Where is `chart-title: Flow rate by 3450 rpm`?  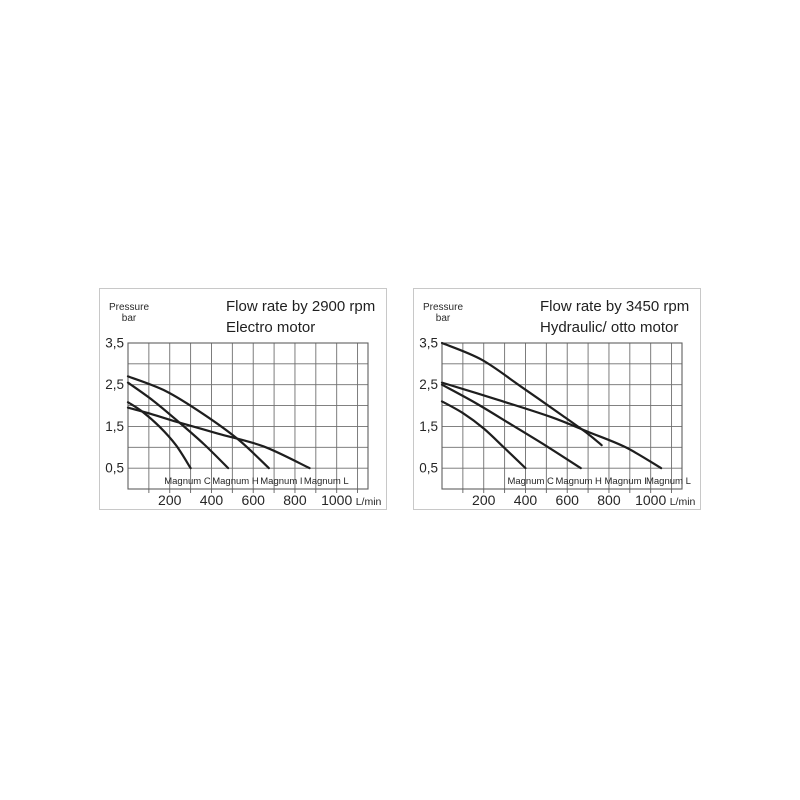 chart-title: Flow rate by 3450 rpm is located at coordinates (615, 306).